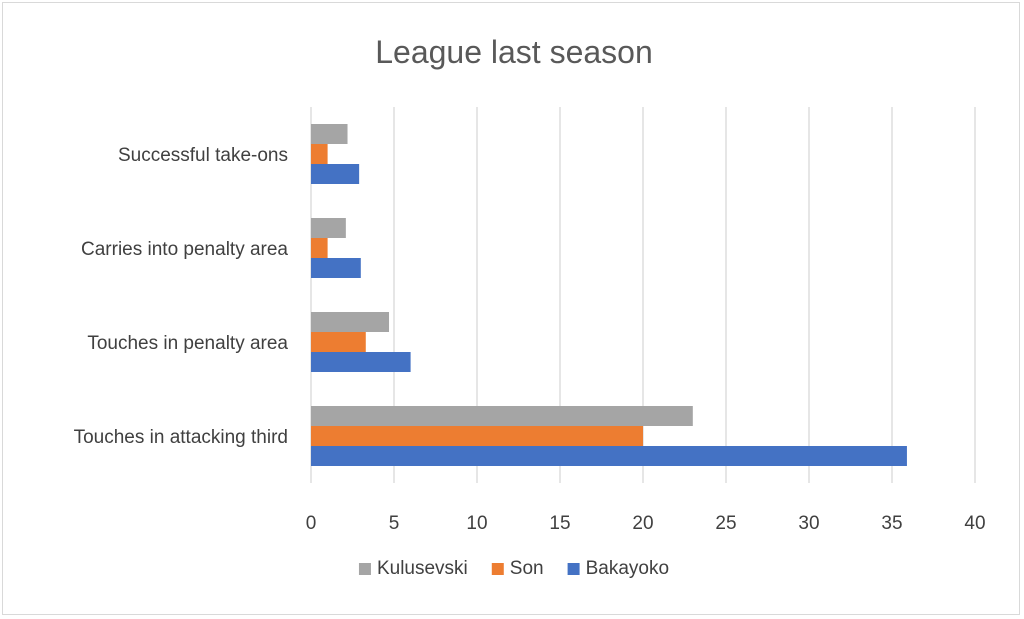  I want to click on legend: Kulusevski Son Bakayoko, so click(513, 568).